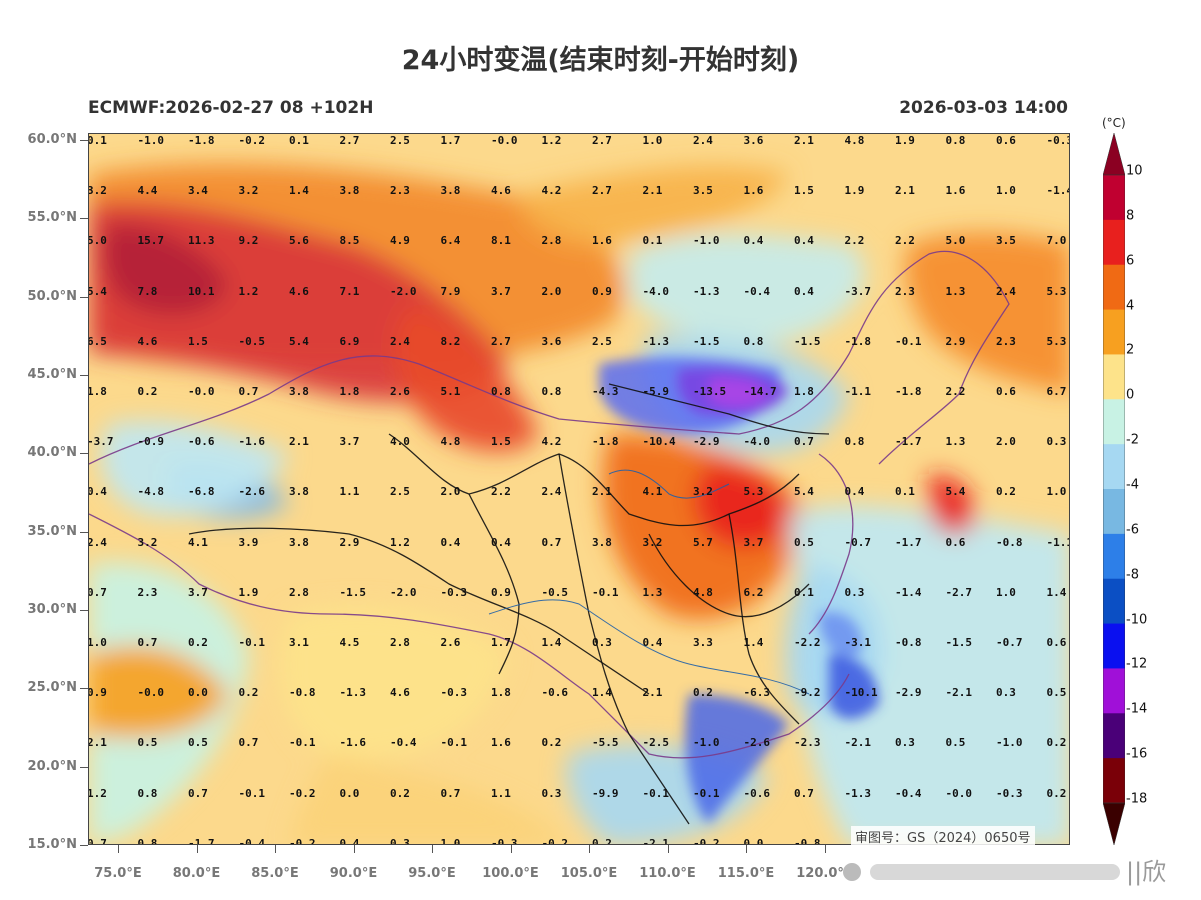  What do you see at coordinates (753, 492) in the screenshot?
I see `grid-value: 5.3` at bounding box center [753, 492].